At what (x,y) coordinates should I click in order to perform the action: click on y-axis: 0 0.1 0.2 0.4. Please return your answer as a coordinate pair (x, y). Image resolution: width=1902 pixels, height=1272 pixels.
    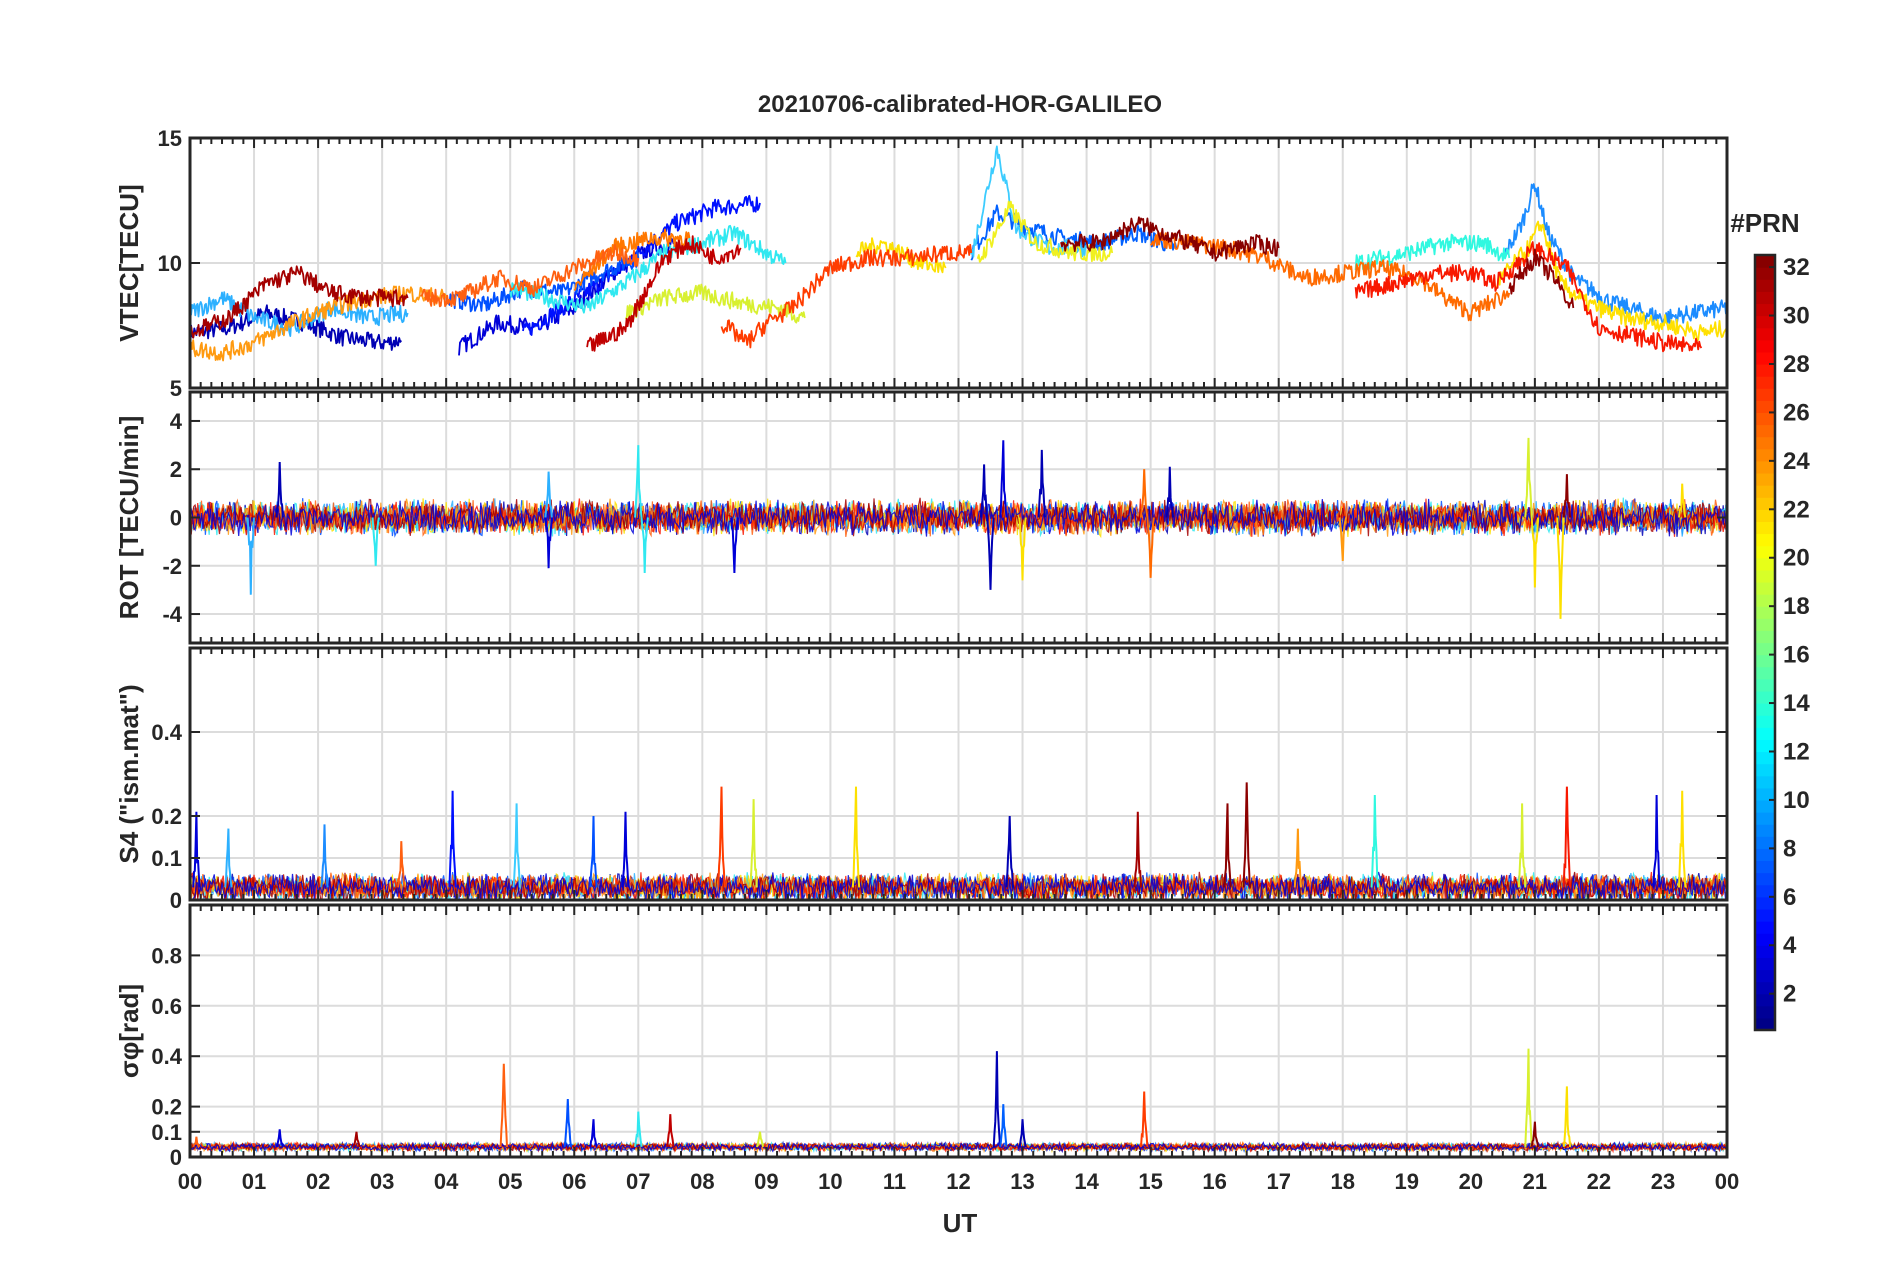
    Looking at the image, I should click on (939, 816).